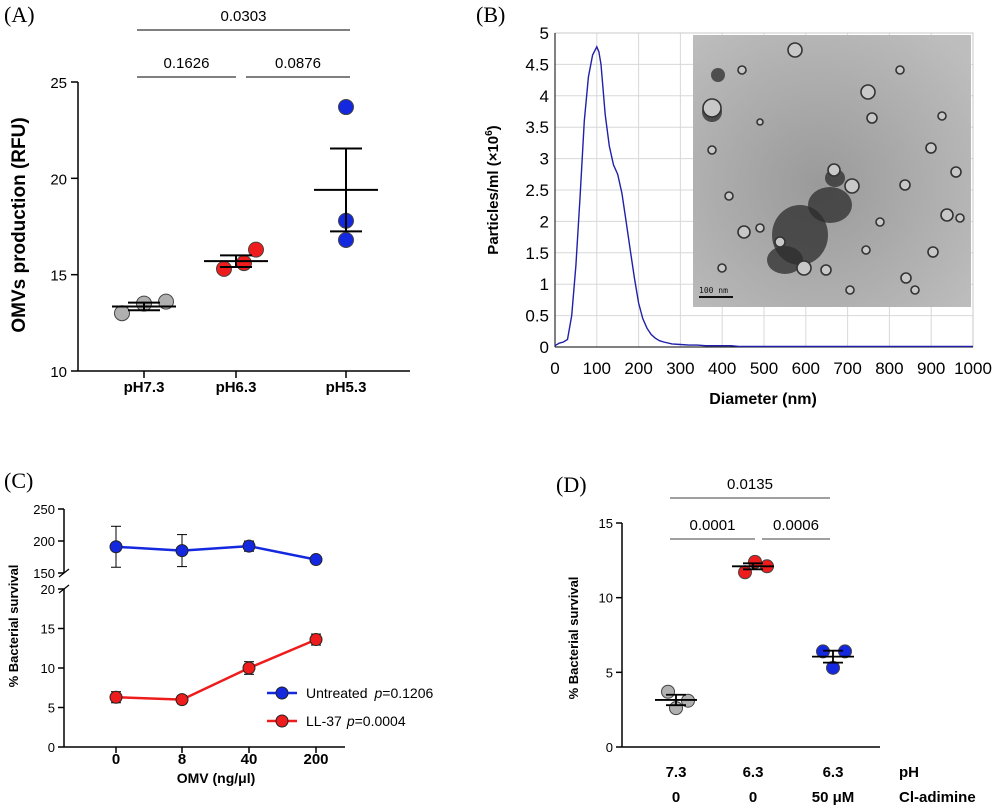 This screenshot has width=1000, height=808. I want to click on panel-c-legend-name: Untreated, so click(336, 693).